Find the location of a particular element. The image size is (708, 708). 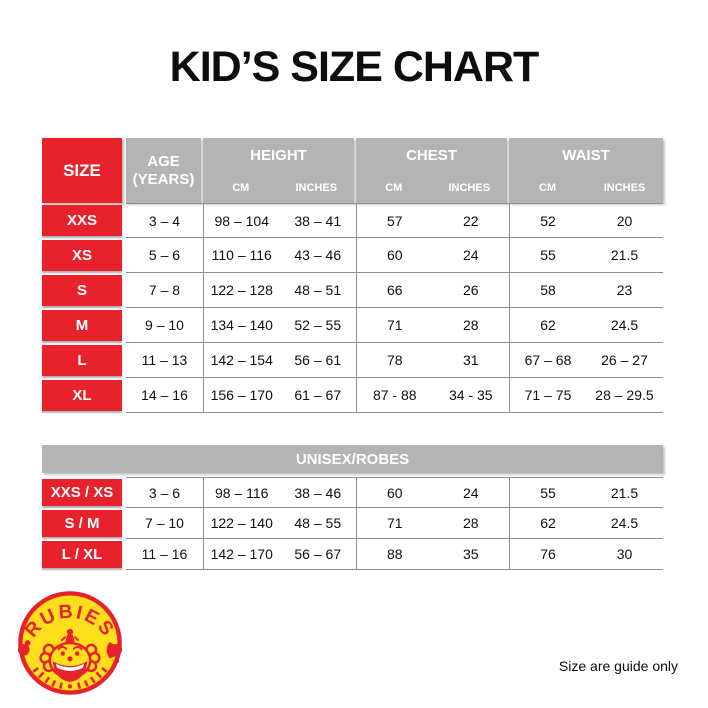

cell-height-cm: 98 – 104 is located at coordinates (241, 220).